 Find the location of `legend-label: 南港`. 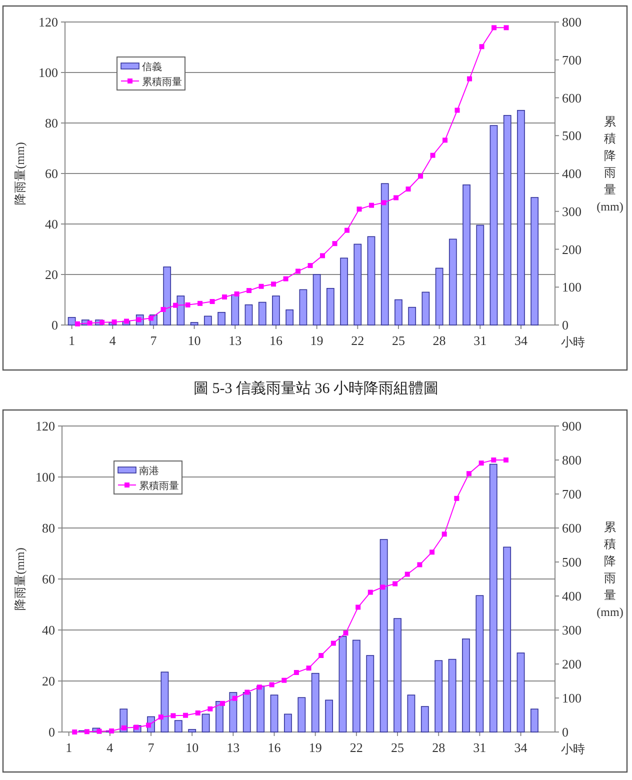

legend-label: 南港 is located at coordinates (149, 471).